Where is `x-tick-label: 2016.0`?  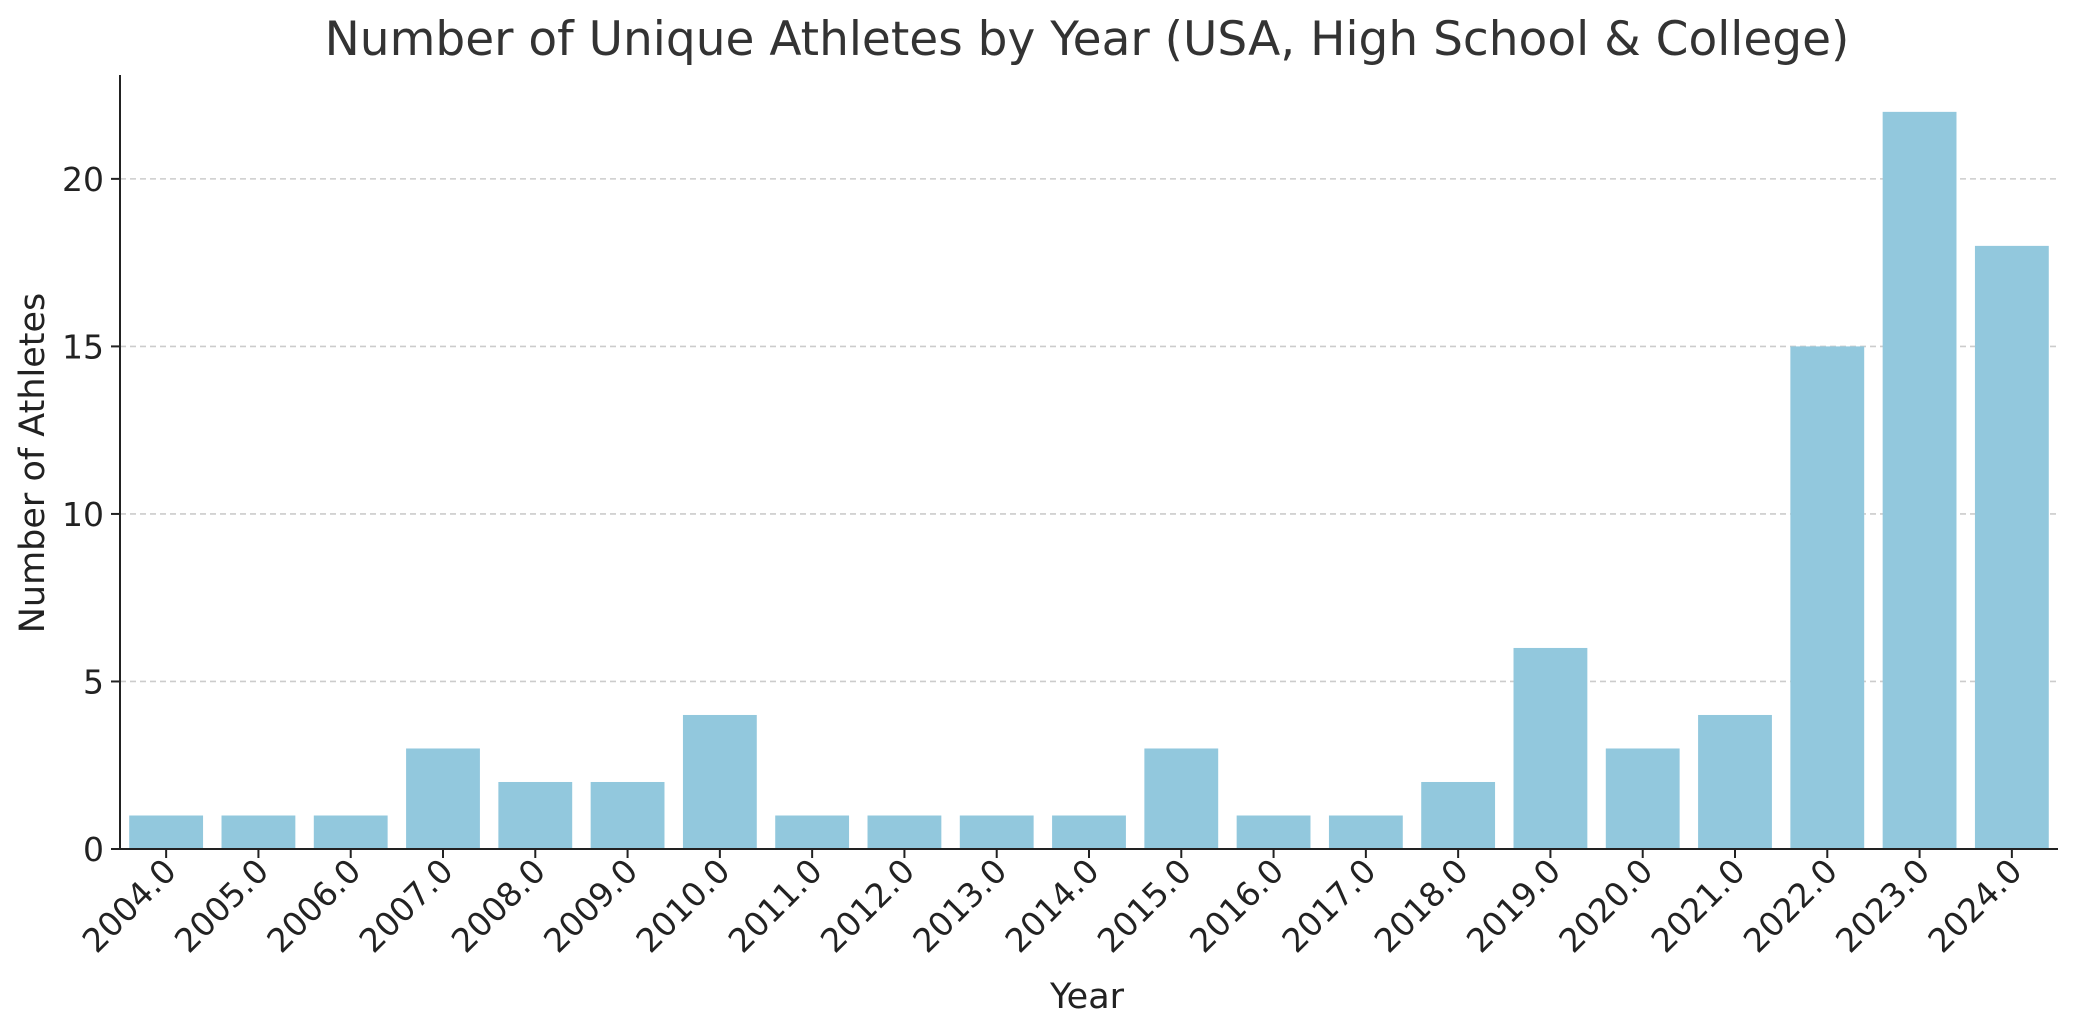 x-tick-label: 2016.0 is located at coordinates (1236, 905).